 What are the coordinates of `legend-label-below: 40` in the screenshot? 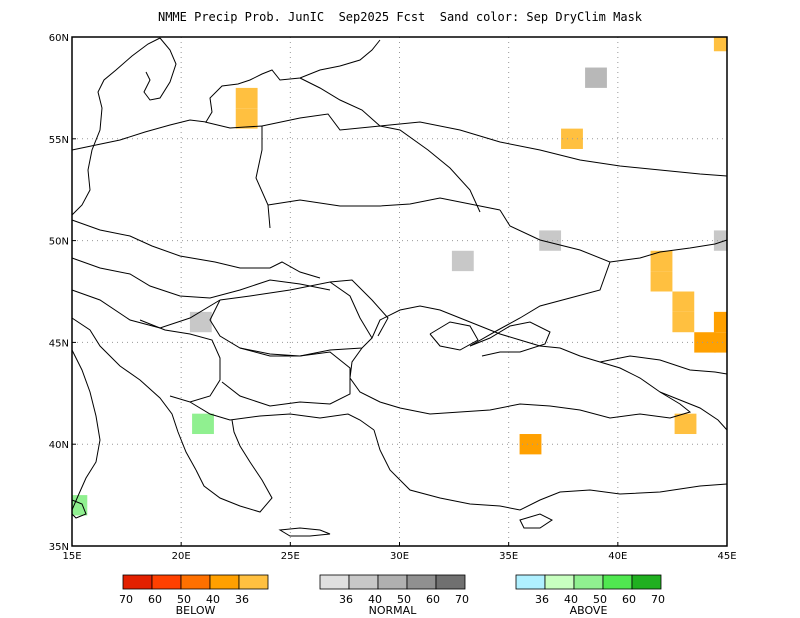 It's located at (213, 599).